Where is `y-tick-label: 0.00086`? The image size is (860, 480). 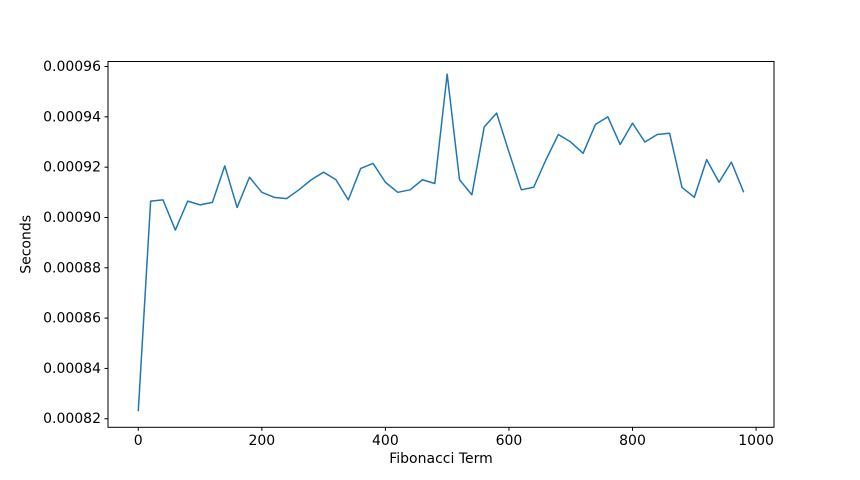 y-tick-label: 0.00086 is located at coordinates (72, 319).